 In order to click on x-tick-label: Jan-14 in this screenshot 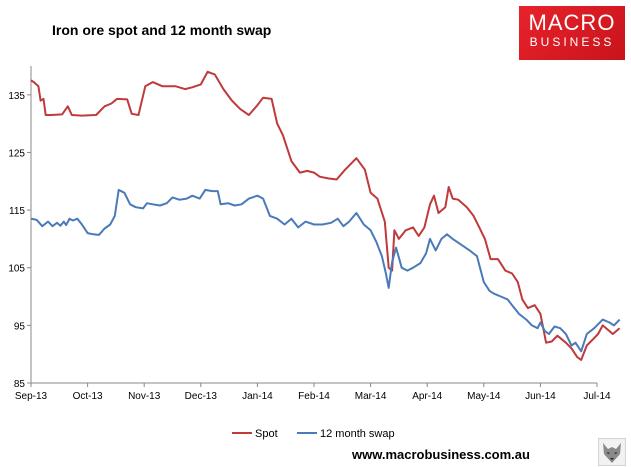, I will do `click(257, 396)`.